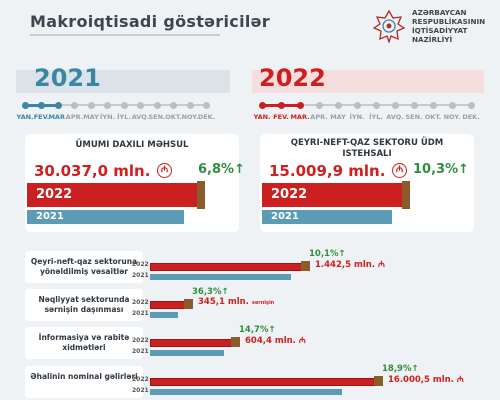 The width and height of the screenshot is (500, 400). What do you see at coordinates (263, 303) in the screenshot?
I see `unit-label: sərnişin` at bounding box center [263, 303].